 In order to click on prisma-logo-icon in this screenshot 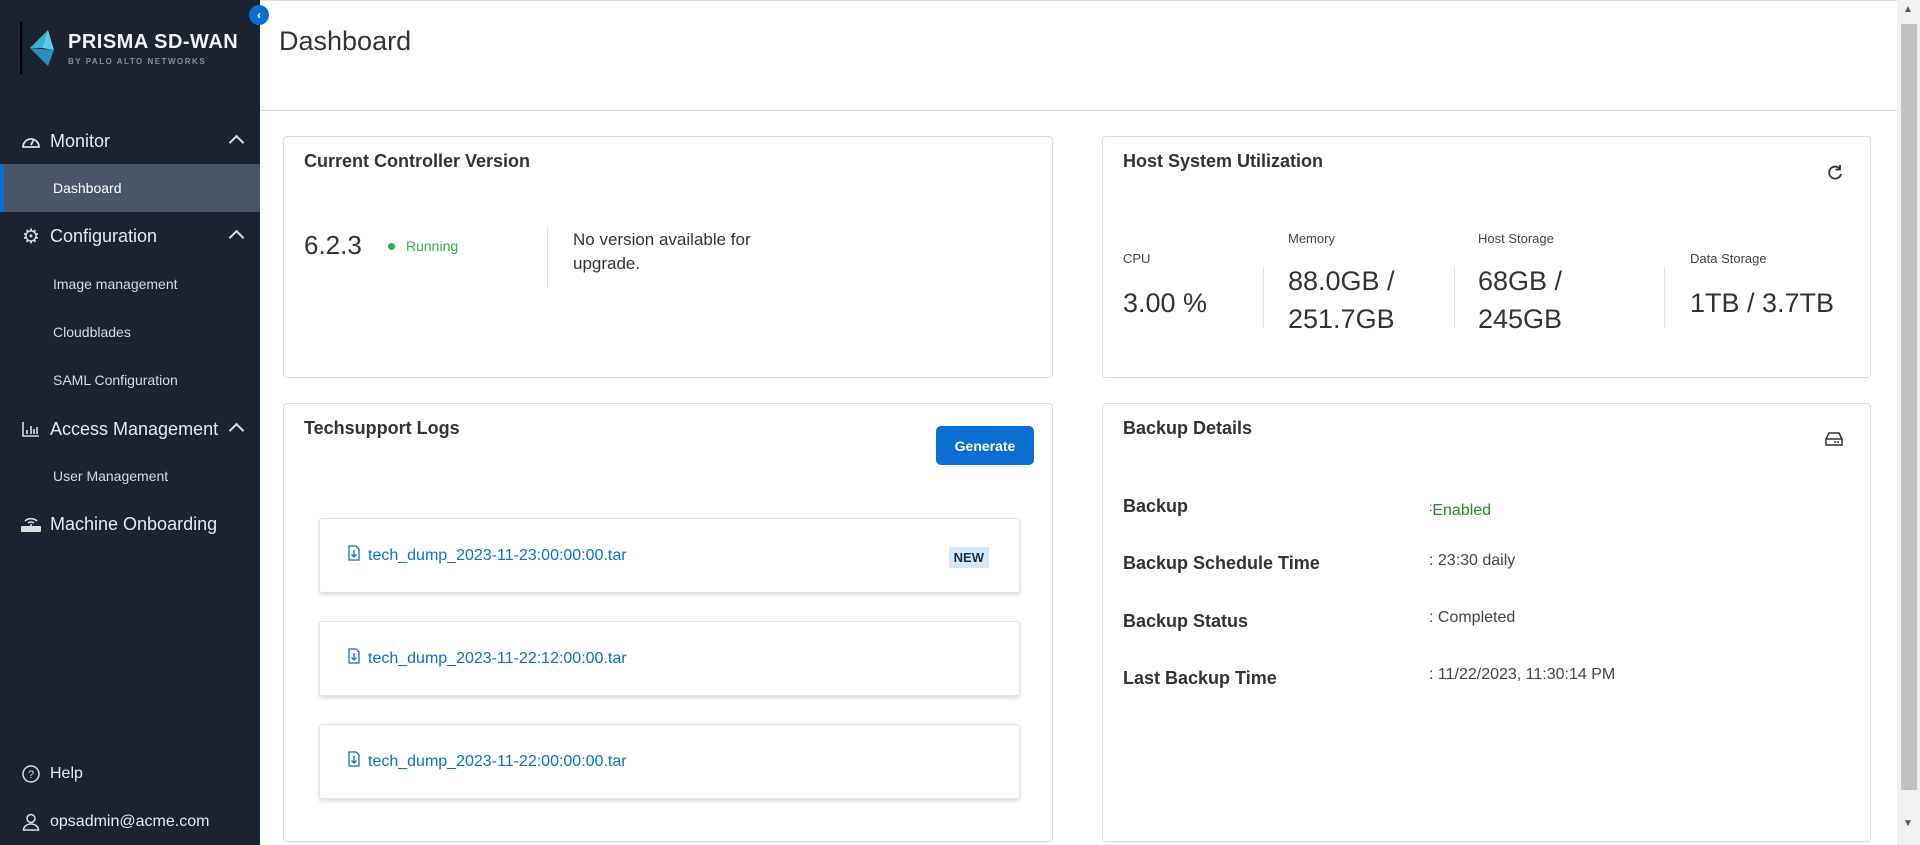, I will do `click(42, 48)`.